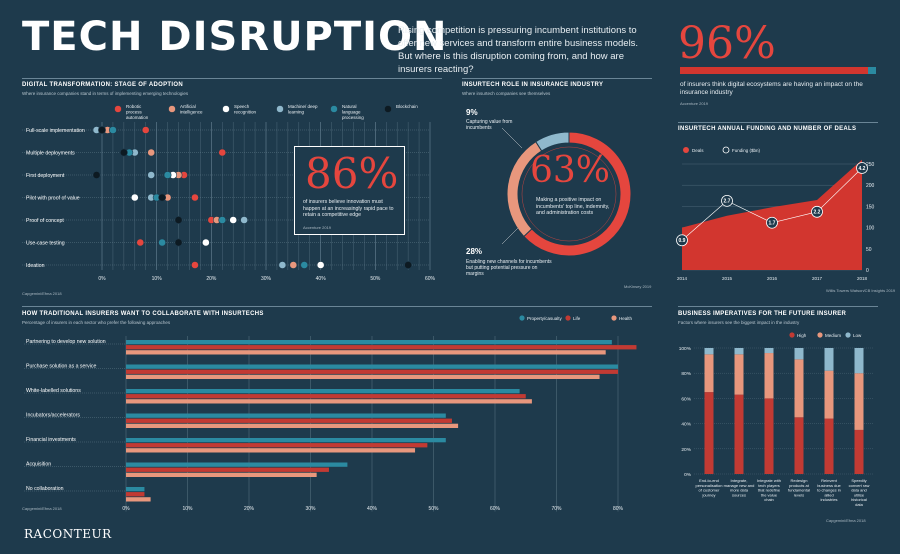 This screenshot has height=554, width=900. I want to click on x-tick-label: 0%, so click(102, 279).